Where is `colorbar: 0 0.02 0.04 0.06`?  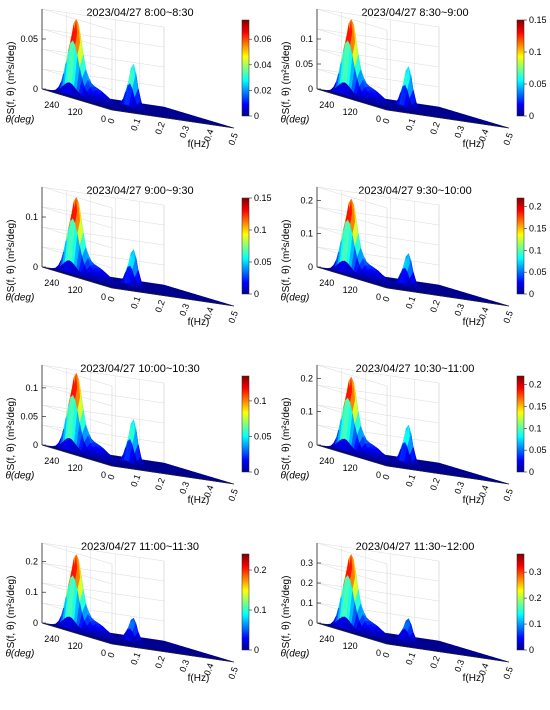
colorbar: 0 0.02 0.04 0.06 is located at coordinates (256, 70).